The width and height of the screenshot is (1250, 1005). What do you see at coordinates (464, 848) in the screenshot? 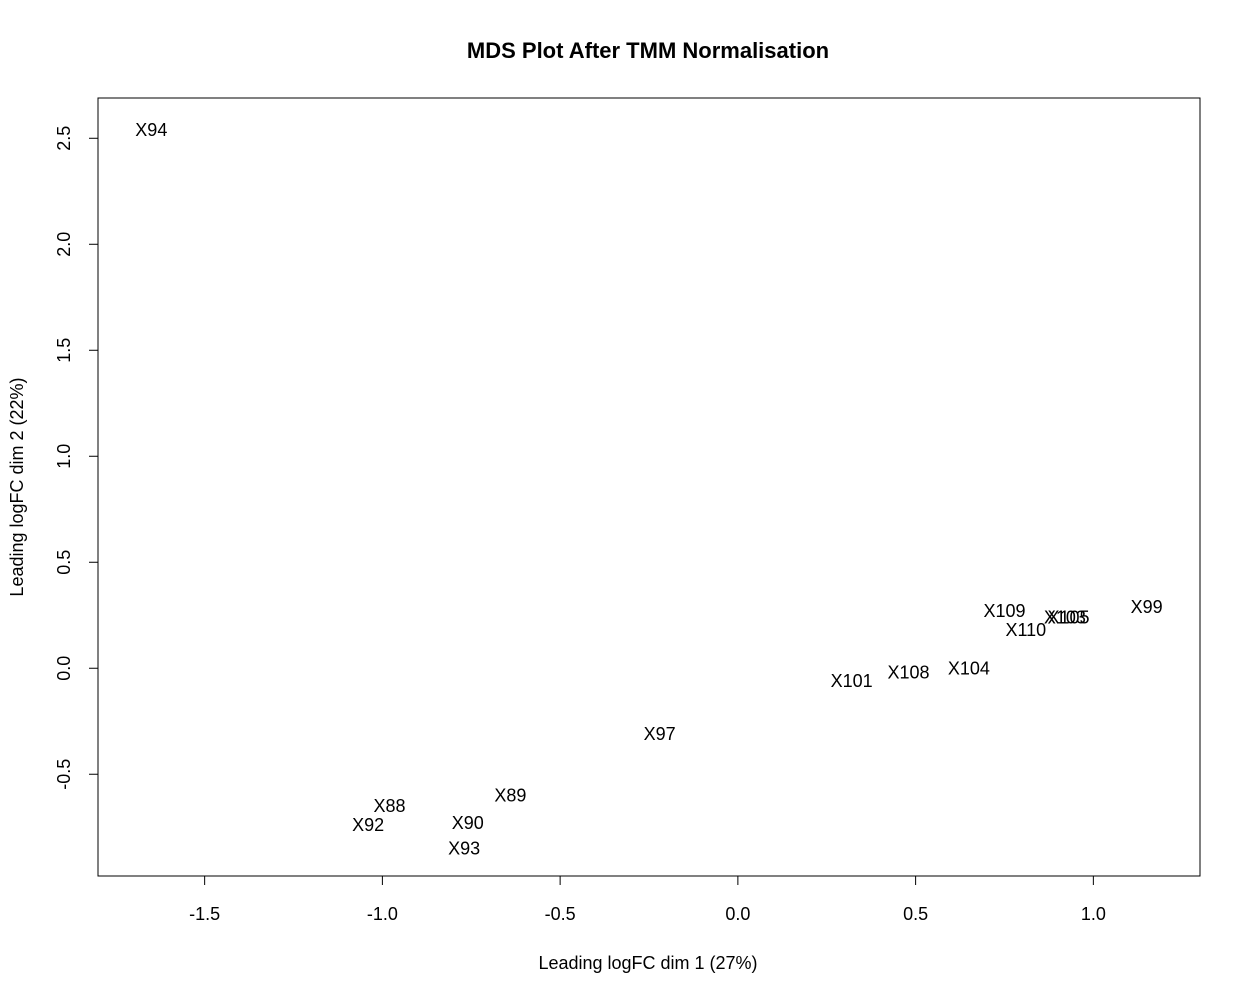
I see `point-label-x93: X93` at bounding box center [464, 848].